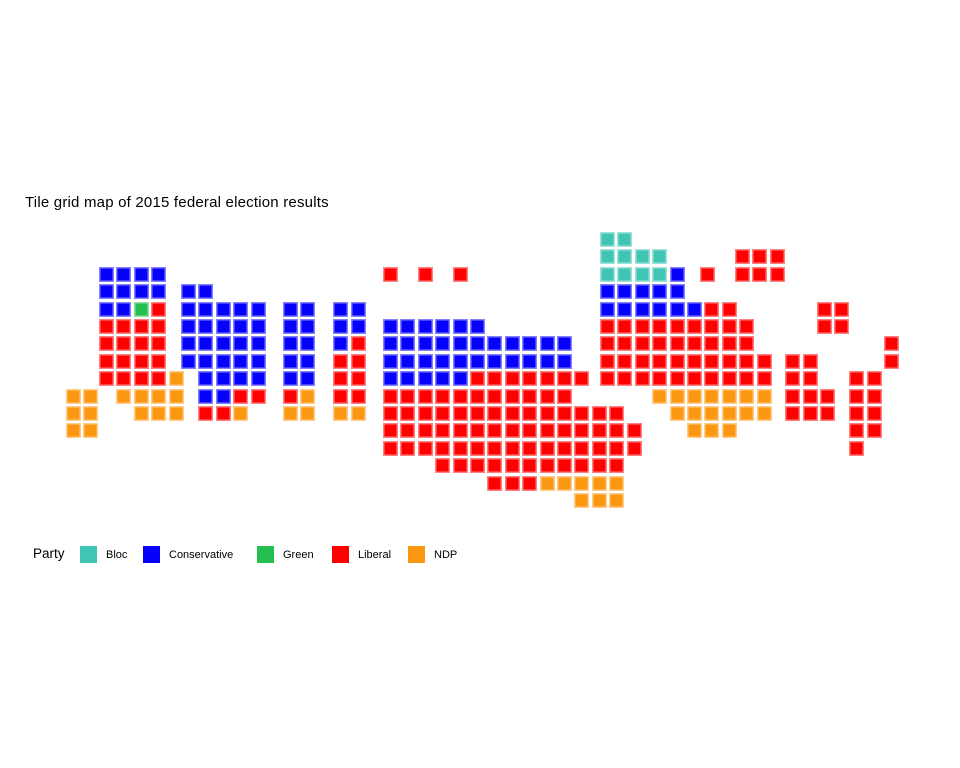 The image size is (960, 768). Describe the element at coordinates (340, 554) in the screenshot. I see `legend-swatch-icon` at that location.